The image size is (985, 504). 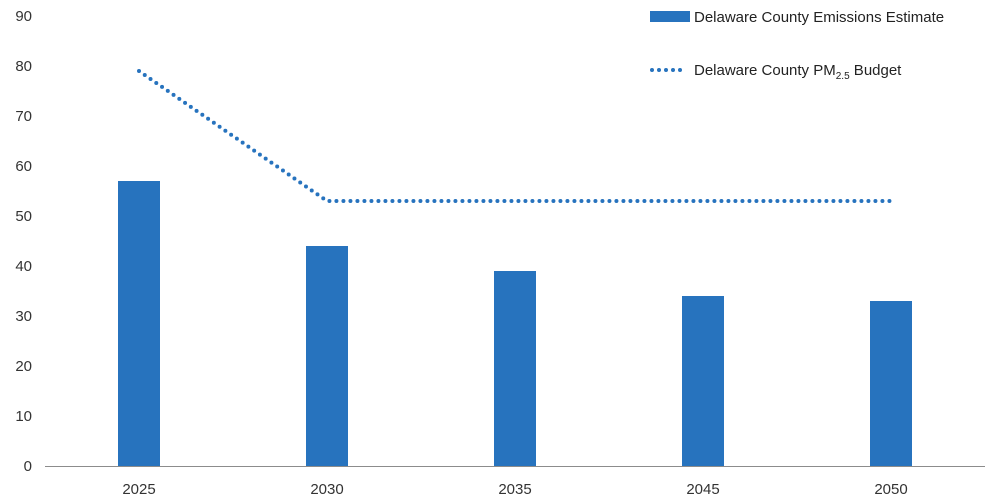 What do you see at coordinates (843, 76) in the screenshot?
I see `legend-budget-label-subscript: 2.5` at bounding box center [843, 76].